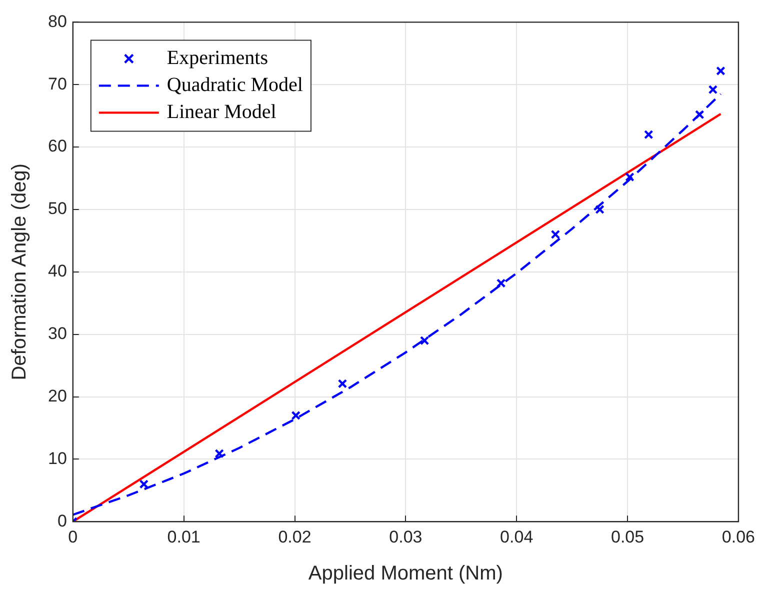 The height and width of the screenshot is (590, 767). Describe the element at coordinates (57, 458) in the screenshot. I see `y-tick-label: 10` at that location.